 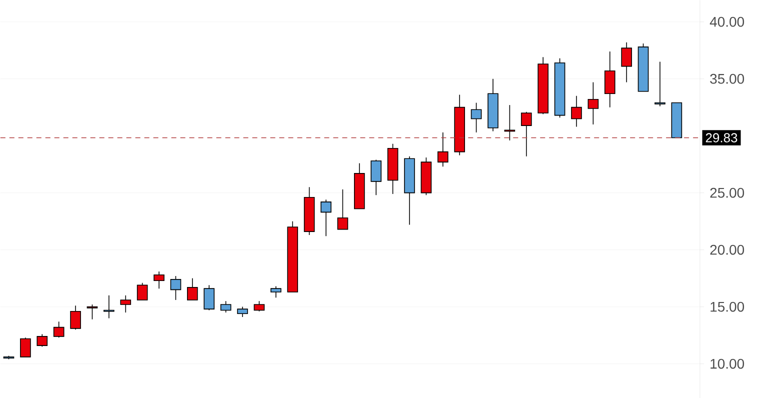 I want to click on y-tick-label: 35.00, so click(x=727, y=79).